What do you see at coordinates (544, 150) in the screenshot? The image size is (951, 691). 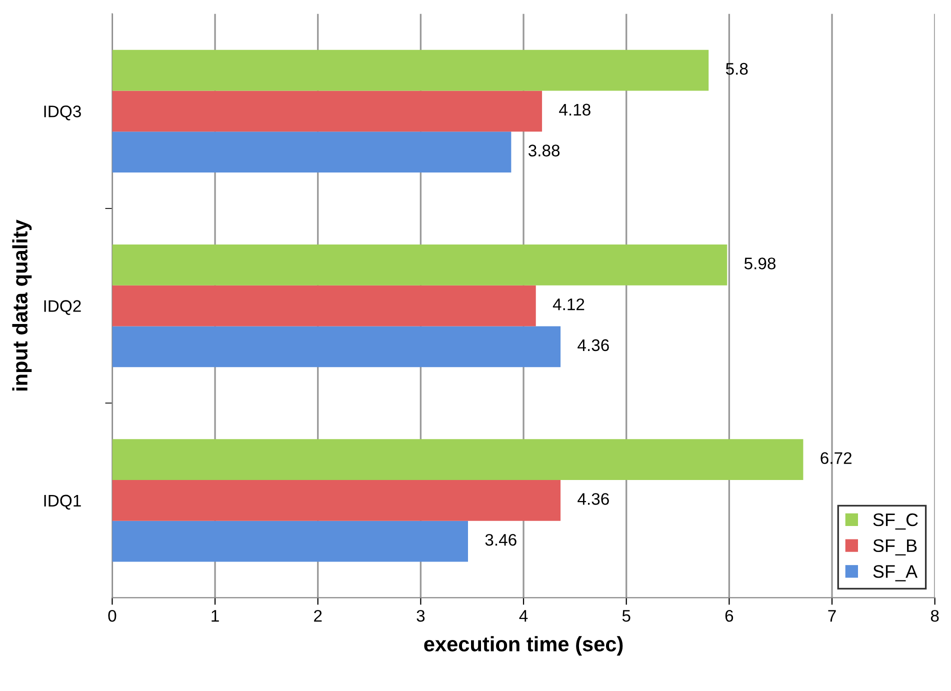 I see `data-label: 3.88` at bounding box center [544, 150].